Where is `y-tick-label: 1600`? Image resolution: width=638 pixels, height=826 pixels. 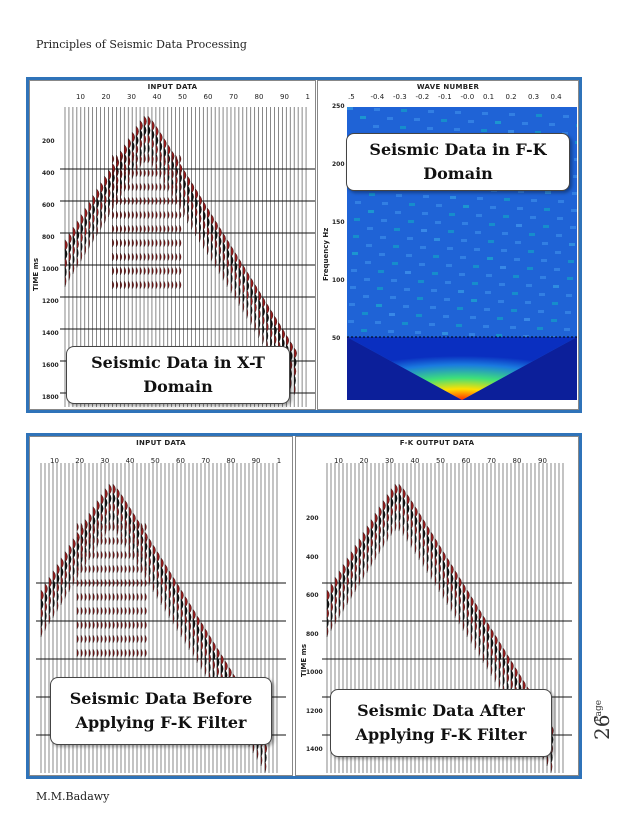
y-tick-label: 1600 is located at coordinates (50, 365).